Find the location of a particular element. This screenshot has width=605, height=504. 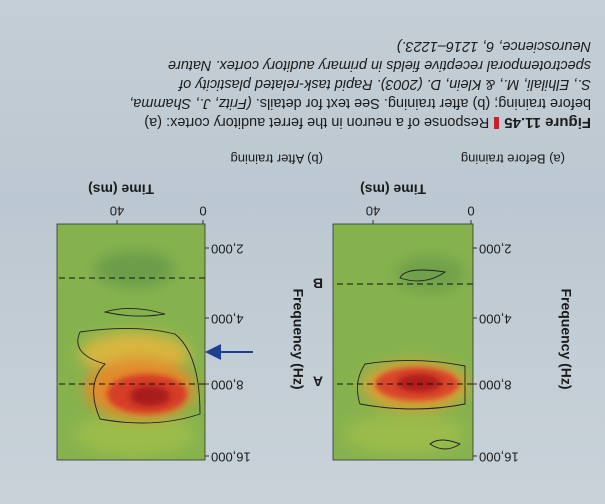

heatmap-b is located at coordinates (131, 342).